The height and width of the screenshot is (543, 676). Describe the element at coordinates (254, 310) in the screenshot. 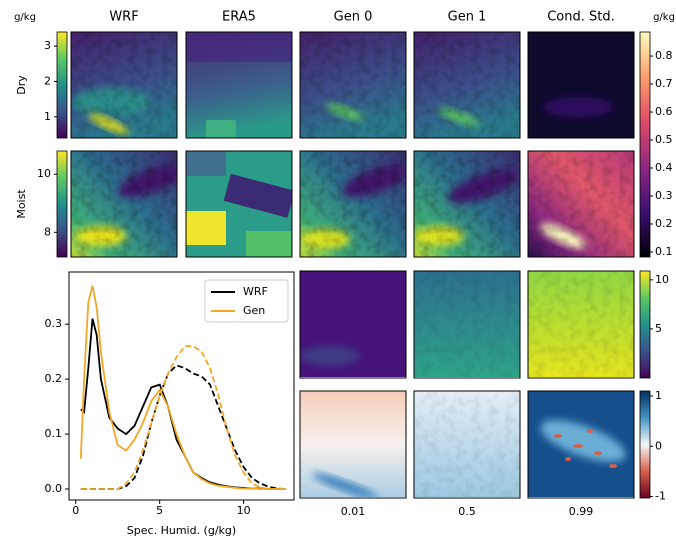

I see `legend-label: Gen` at that location.